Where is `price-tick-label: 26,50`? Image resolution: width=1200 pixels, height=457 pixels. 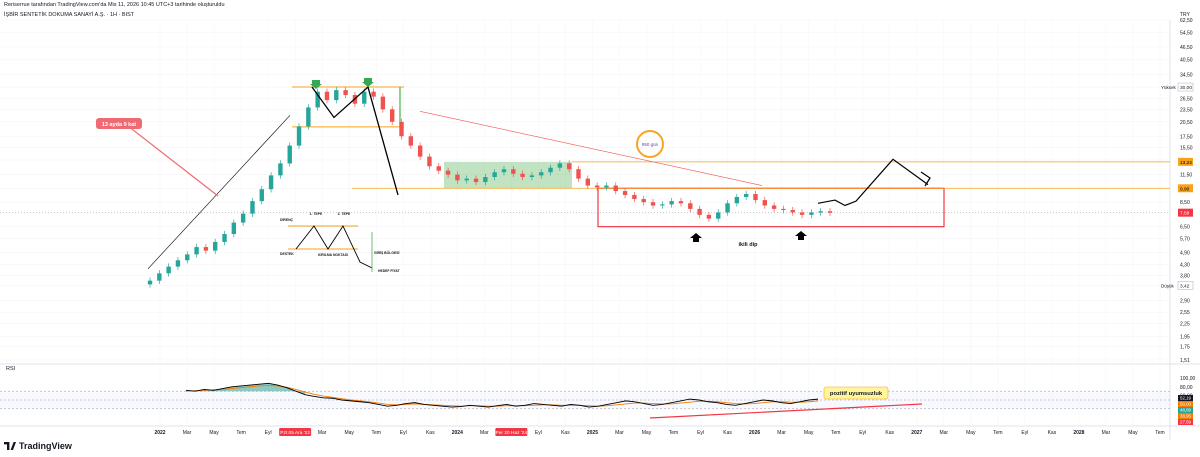 price-tick-label: 26,50 is located at coordinates (1186, 99).